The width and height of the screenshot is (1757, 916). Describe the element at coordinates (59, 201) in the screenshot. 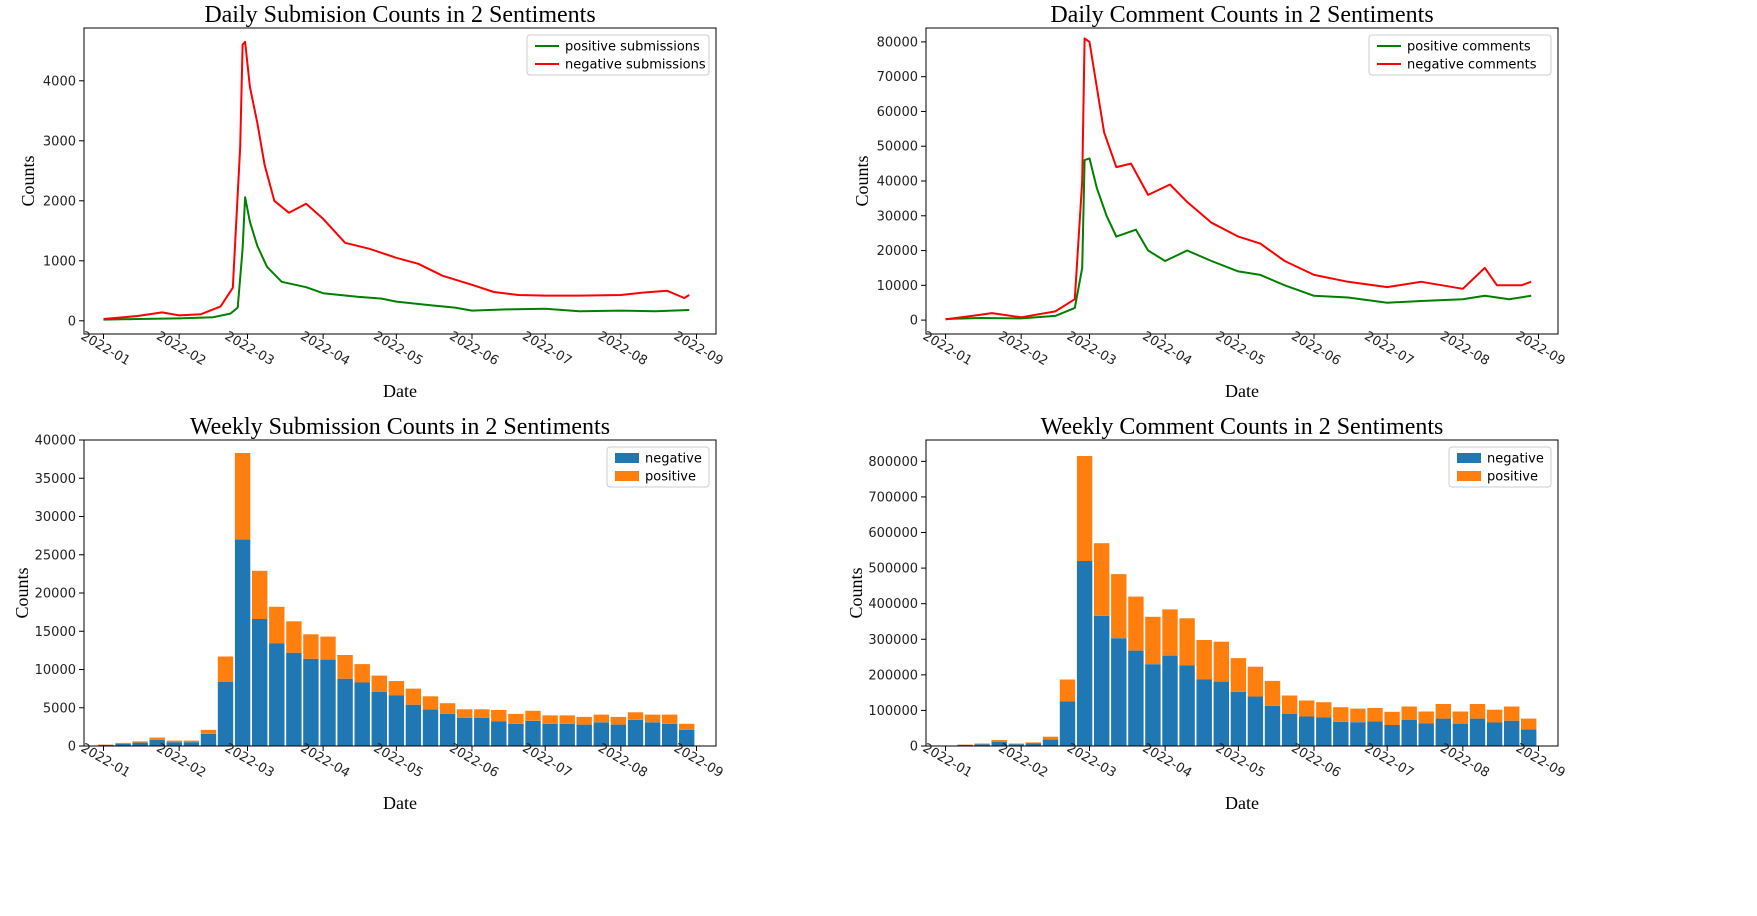

I see `y-tick-label: 2000` at that location.